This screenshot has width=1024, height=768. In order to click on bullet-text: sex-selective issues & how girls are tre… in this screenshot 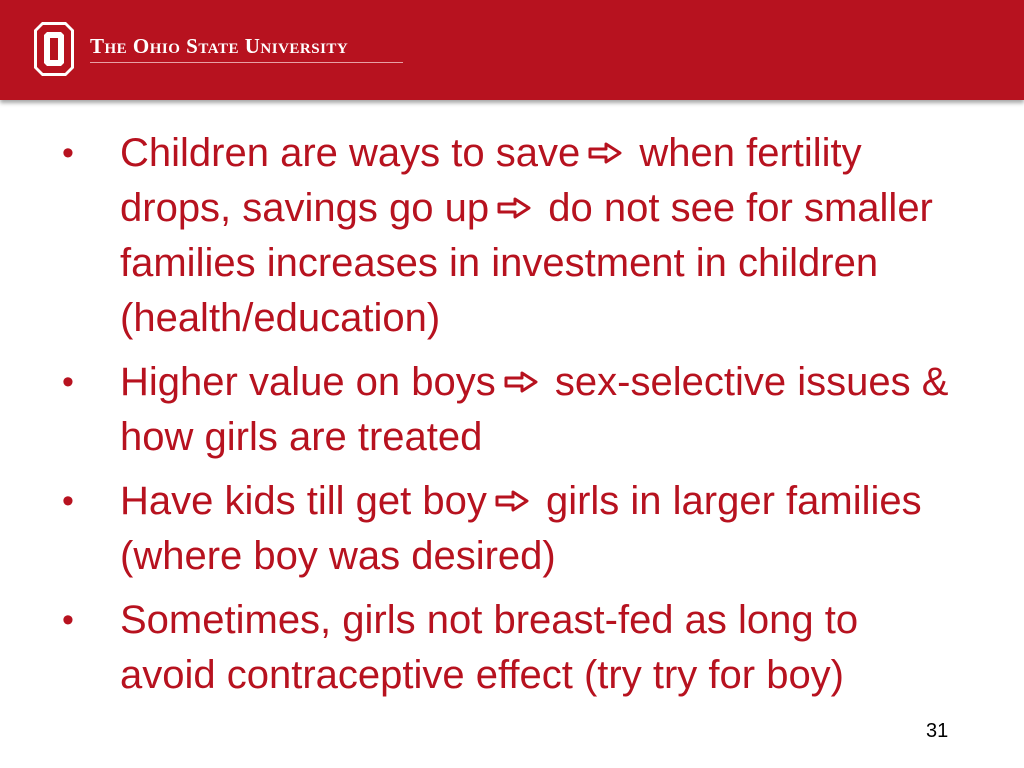, I will do `click(534, 409)`.